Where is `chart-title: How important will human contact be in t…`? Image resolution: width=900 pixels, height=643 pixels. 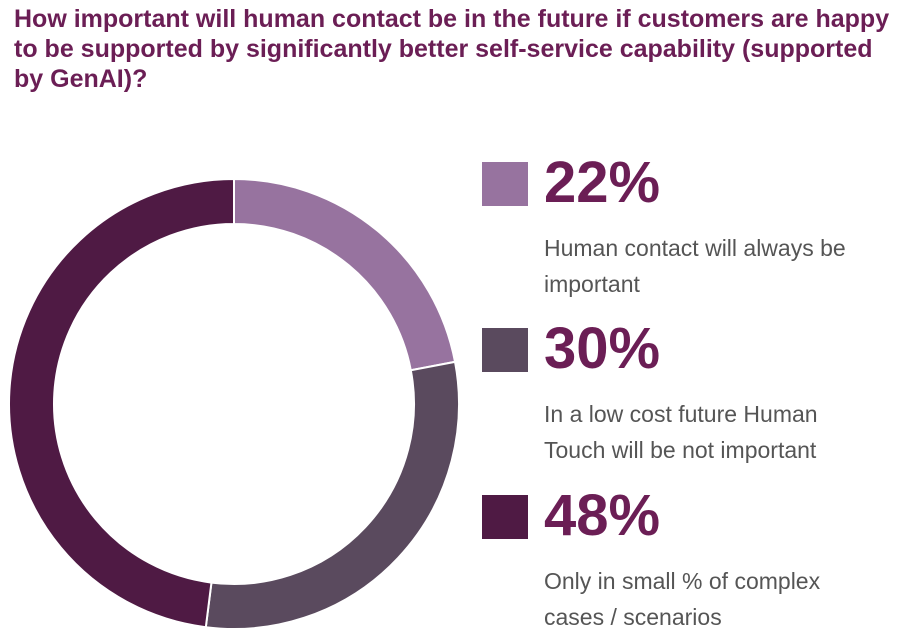
chart-title: How important will human contact be in t… is located at coordinates (452, 49).